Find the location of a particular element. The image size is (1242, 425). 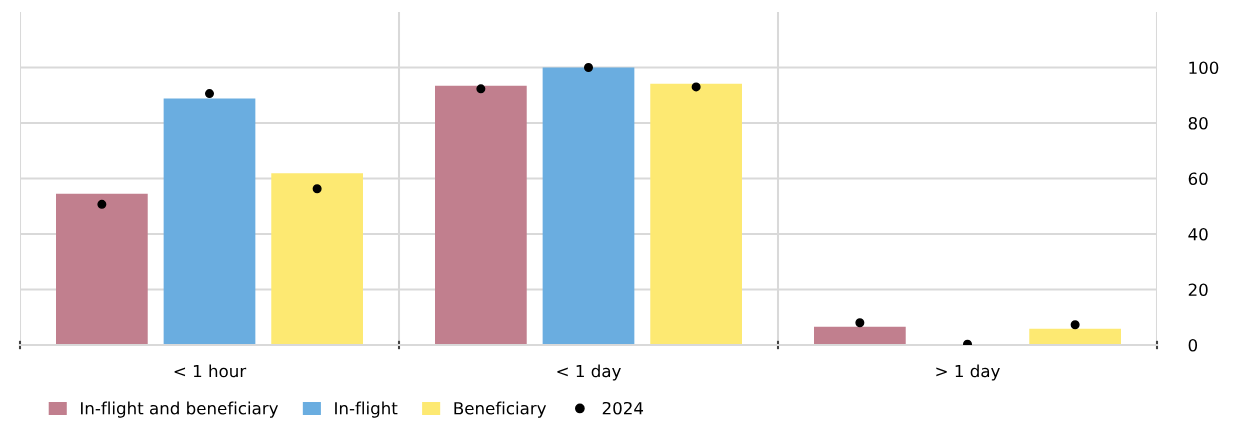

x-tick-label: < 1 day is located at coordinates (589, 372).